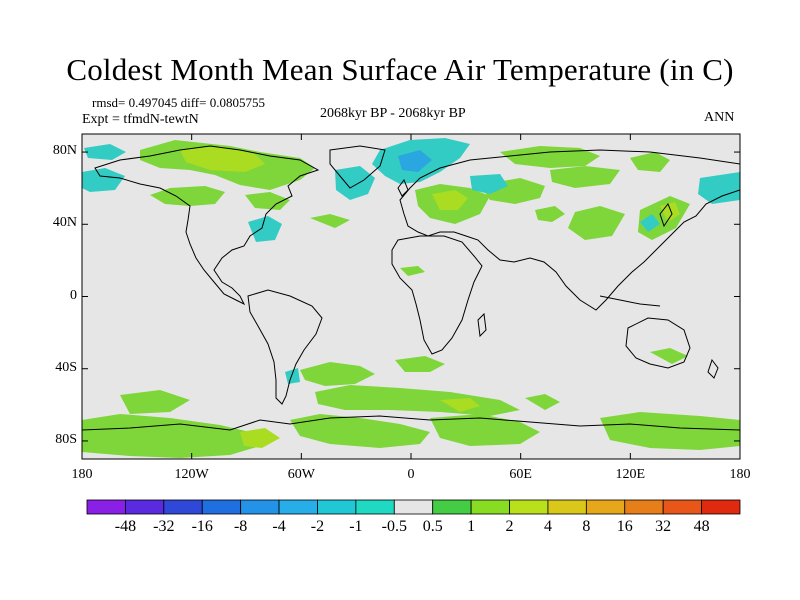  Describe the element at coordinates (437, 295) in the screenshot. I see `africa-coast` at that location.